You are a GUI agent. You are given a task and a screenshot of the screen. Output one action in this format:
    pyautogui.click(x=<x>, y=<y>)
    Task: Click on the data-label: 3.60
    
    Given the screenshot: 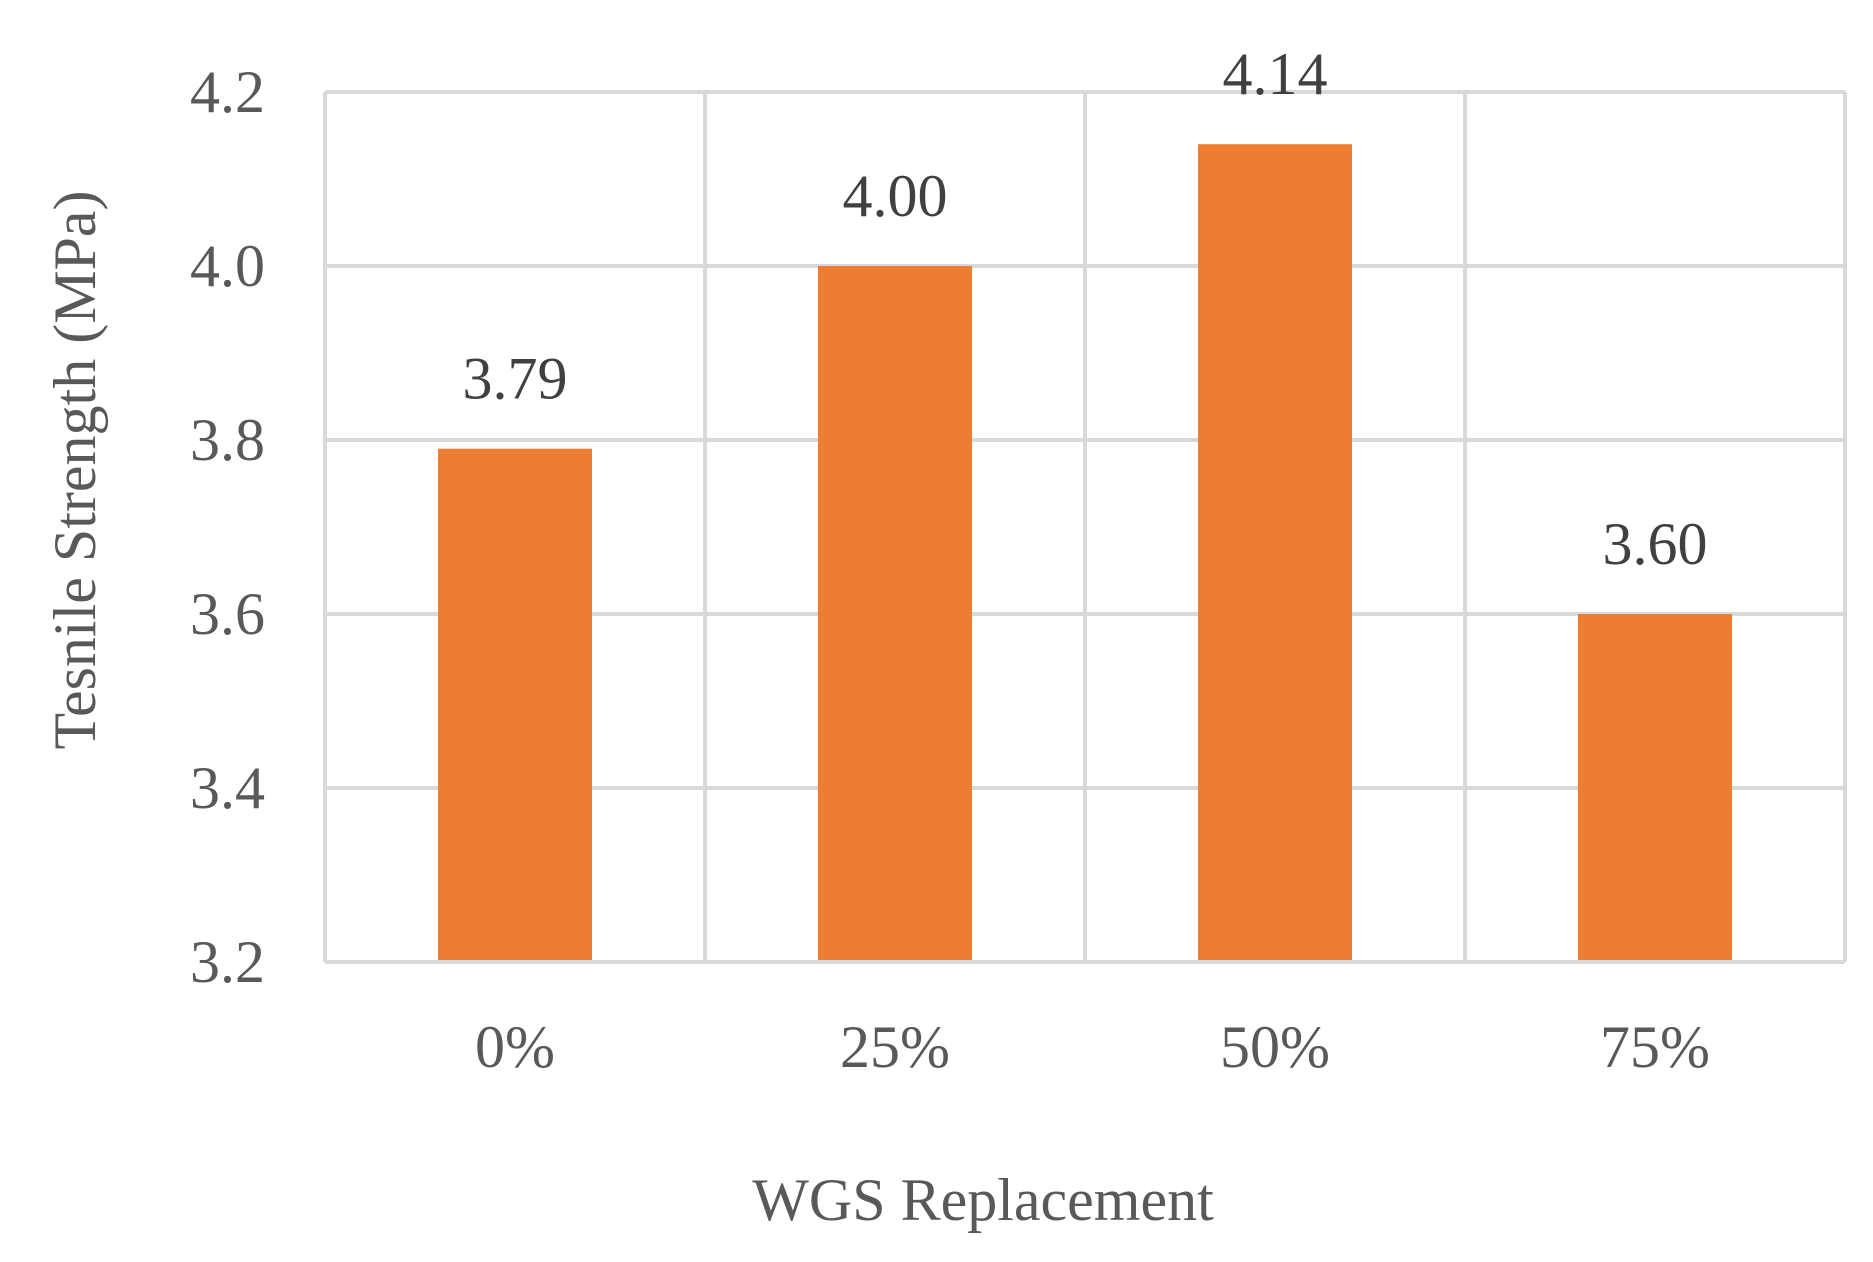 What is the action you would take?
    pyautogui.click(x=1655, y=544)
    